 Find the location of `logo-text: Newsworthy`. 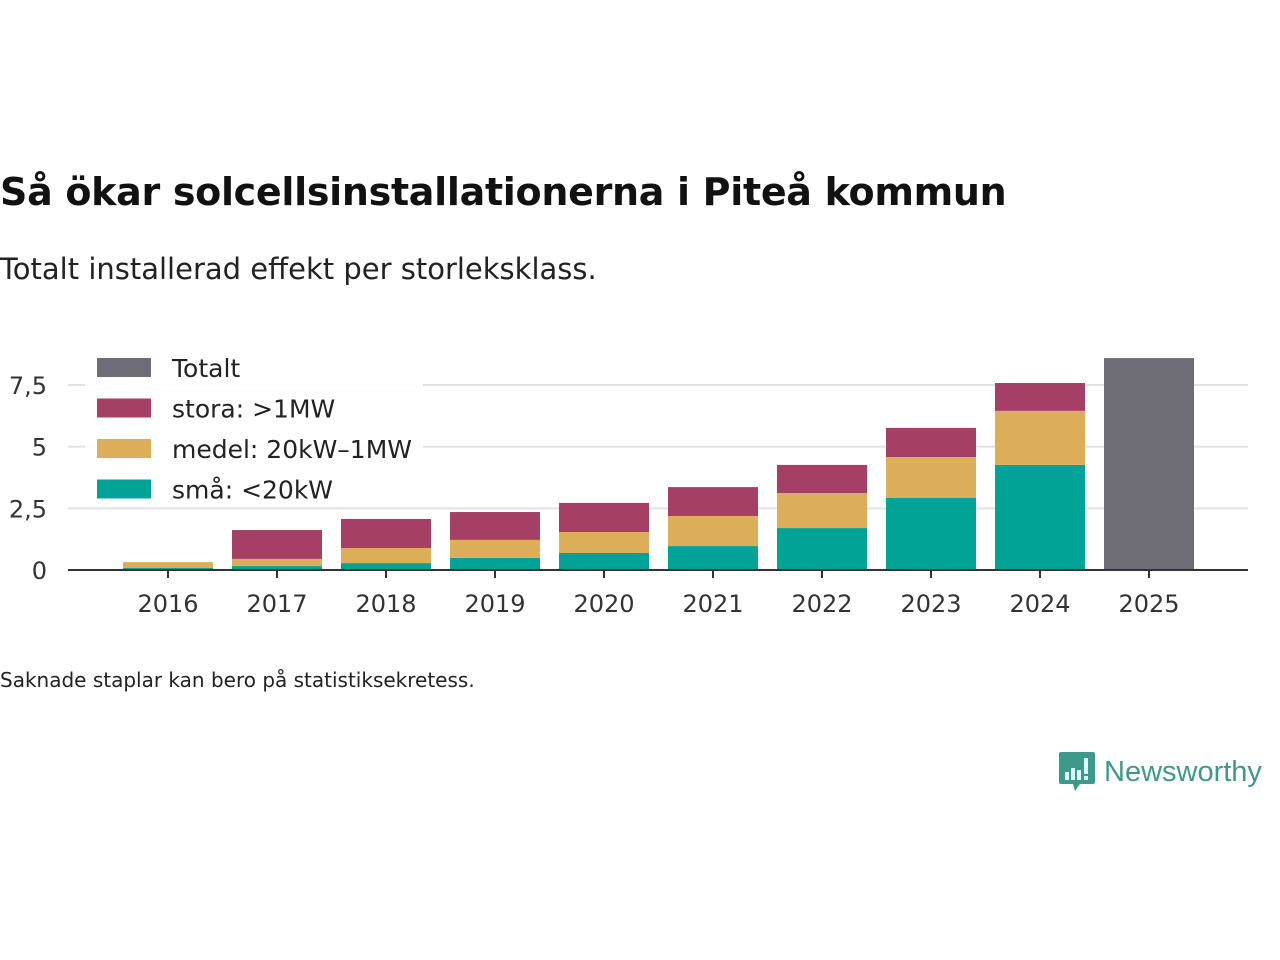

logo-text: Newsworthy is located at coordinates (1183, 771).